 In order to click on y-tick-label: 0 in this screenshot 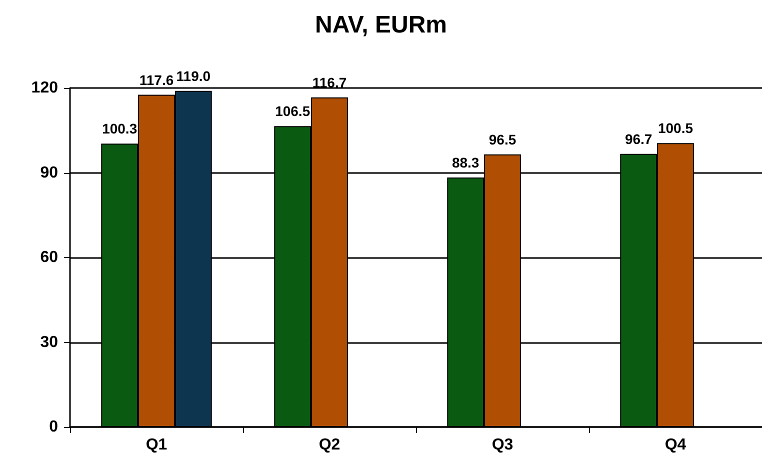, I will do `click(53, 427)`.